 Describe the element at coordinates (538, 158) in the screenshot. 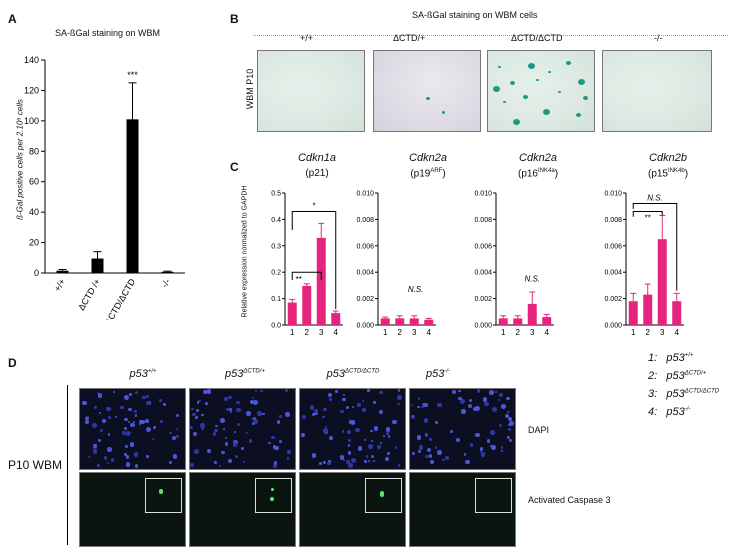

I see `gene-title-3: Cdkn2a` at that location.